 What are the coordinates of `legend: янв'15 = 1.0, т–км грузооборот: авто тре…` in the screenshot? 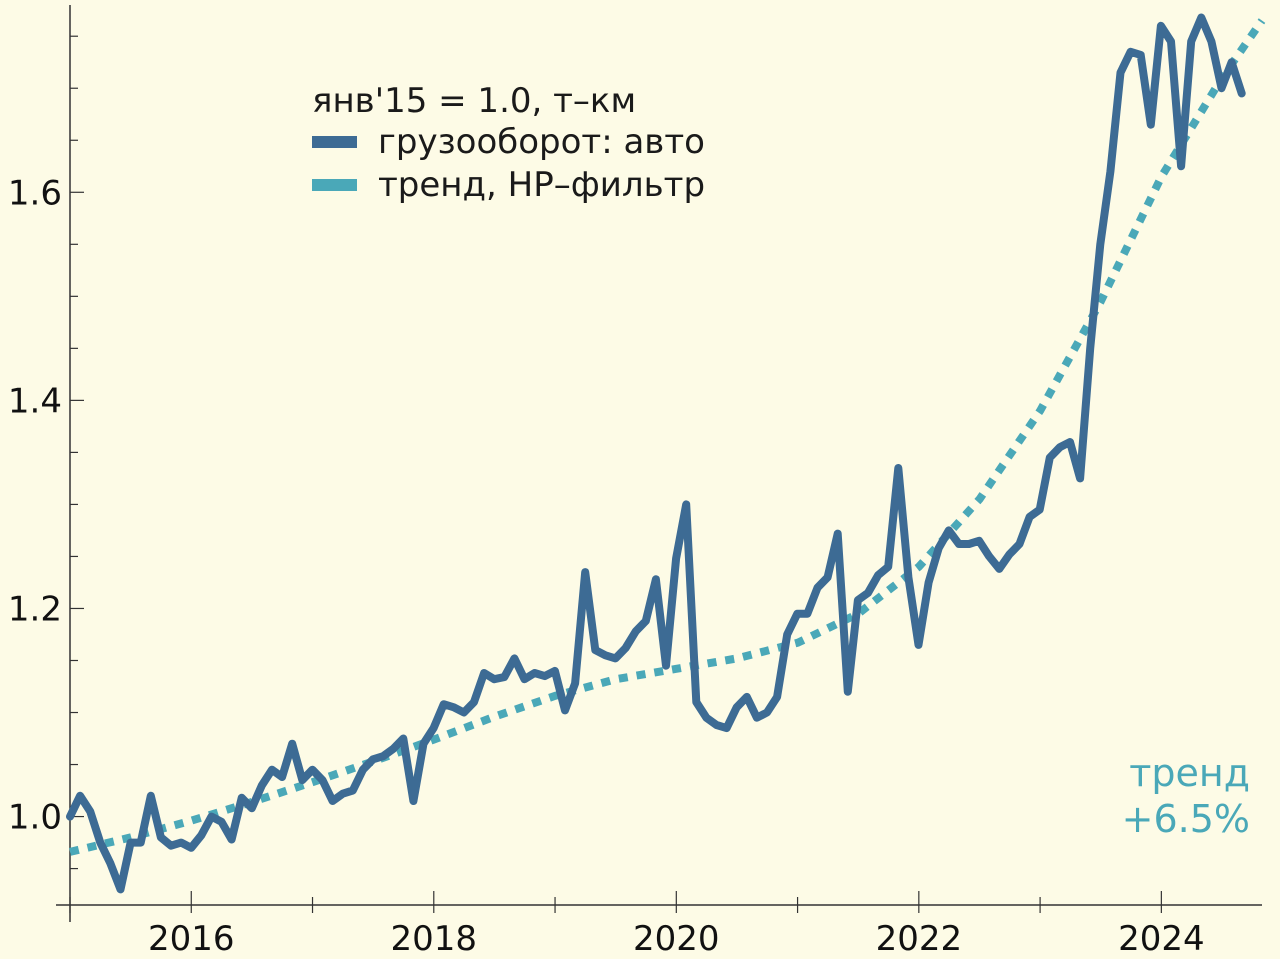 It's located at (508, 143).